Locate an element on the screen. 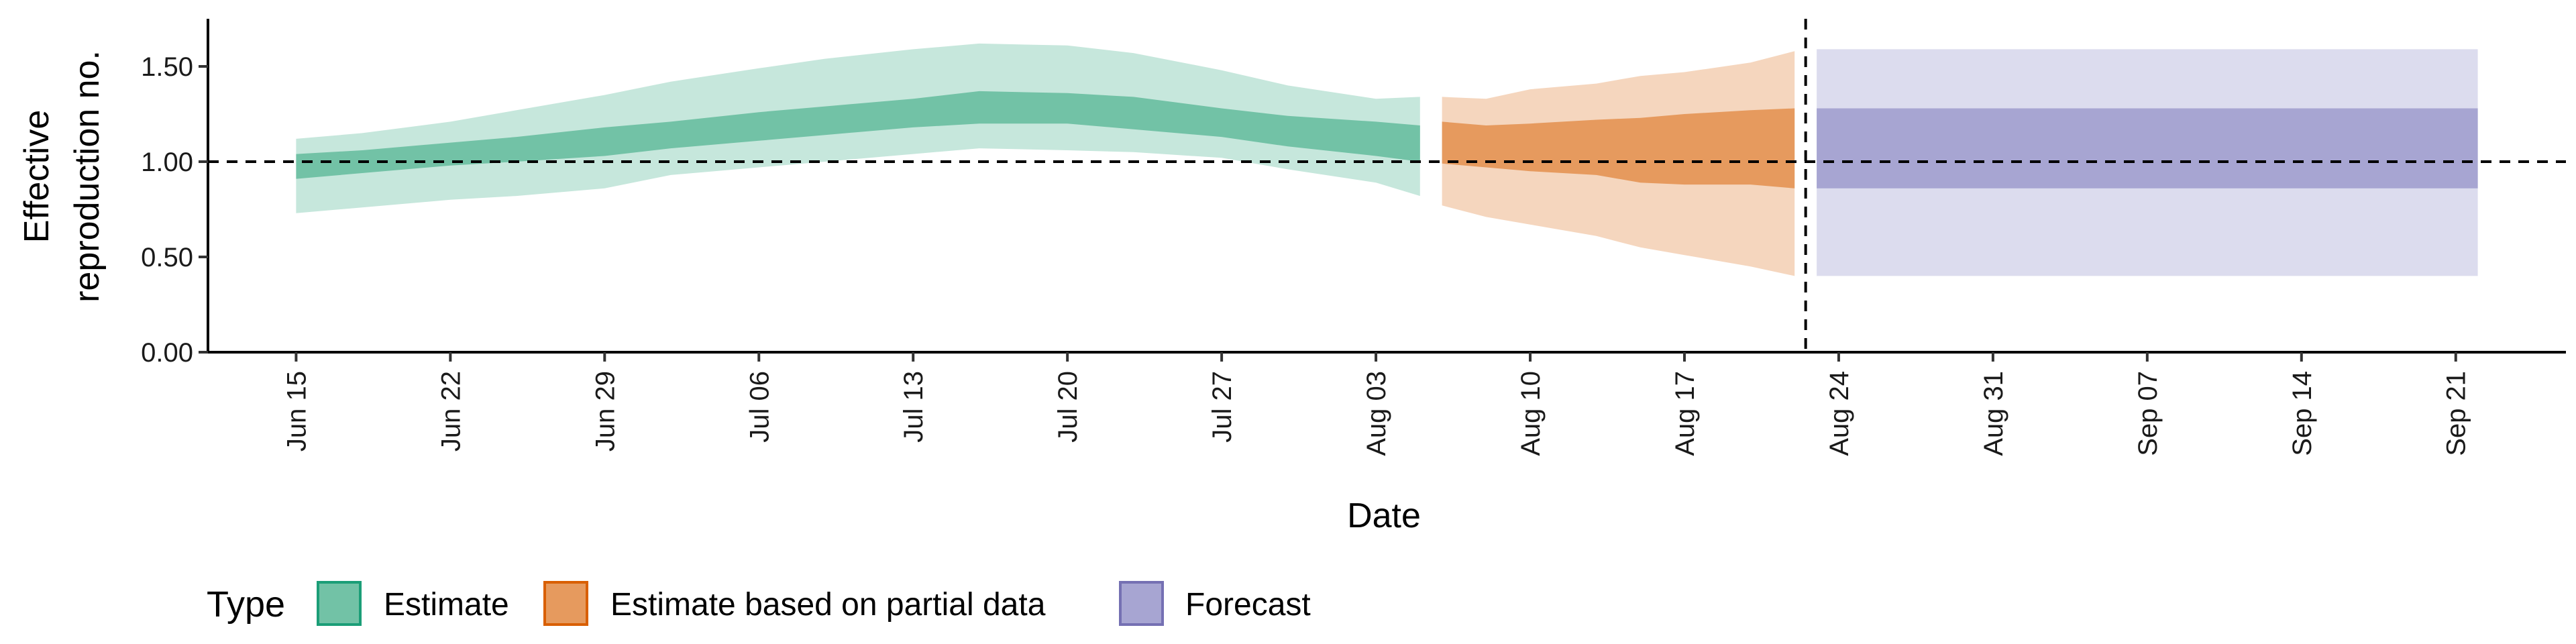 The width and height of the screenshot is (2576, 644). y-tick-label: 1.50 is located at coordinates (167, 67).